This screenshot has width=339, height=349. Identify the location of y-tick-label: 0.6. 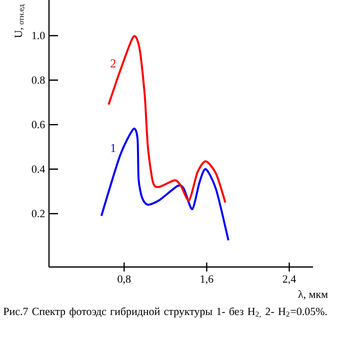
(38, 124).